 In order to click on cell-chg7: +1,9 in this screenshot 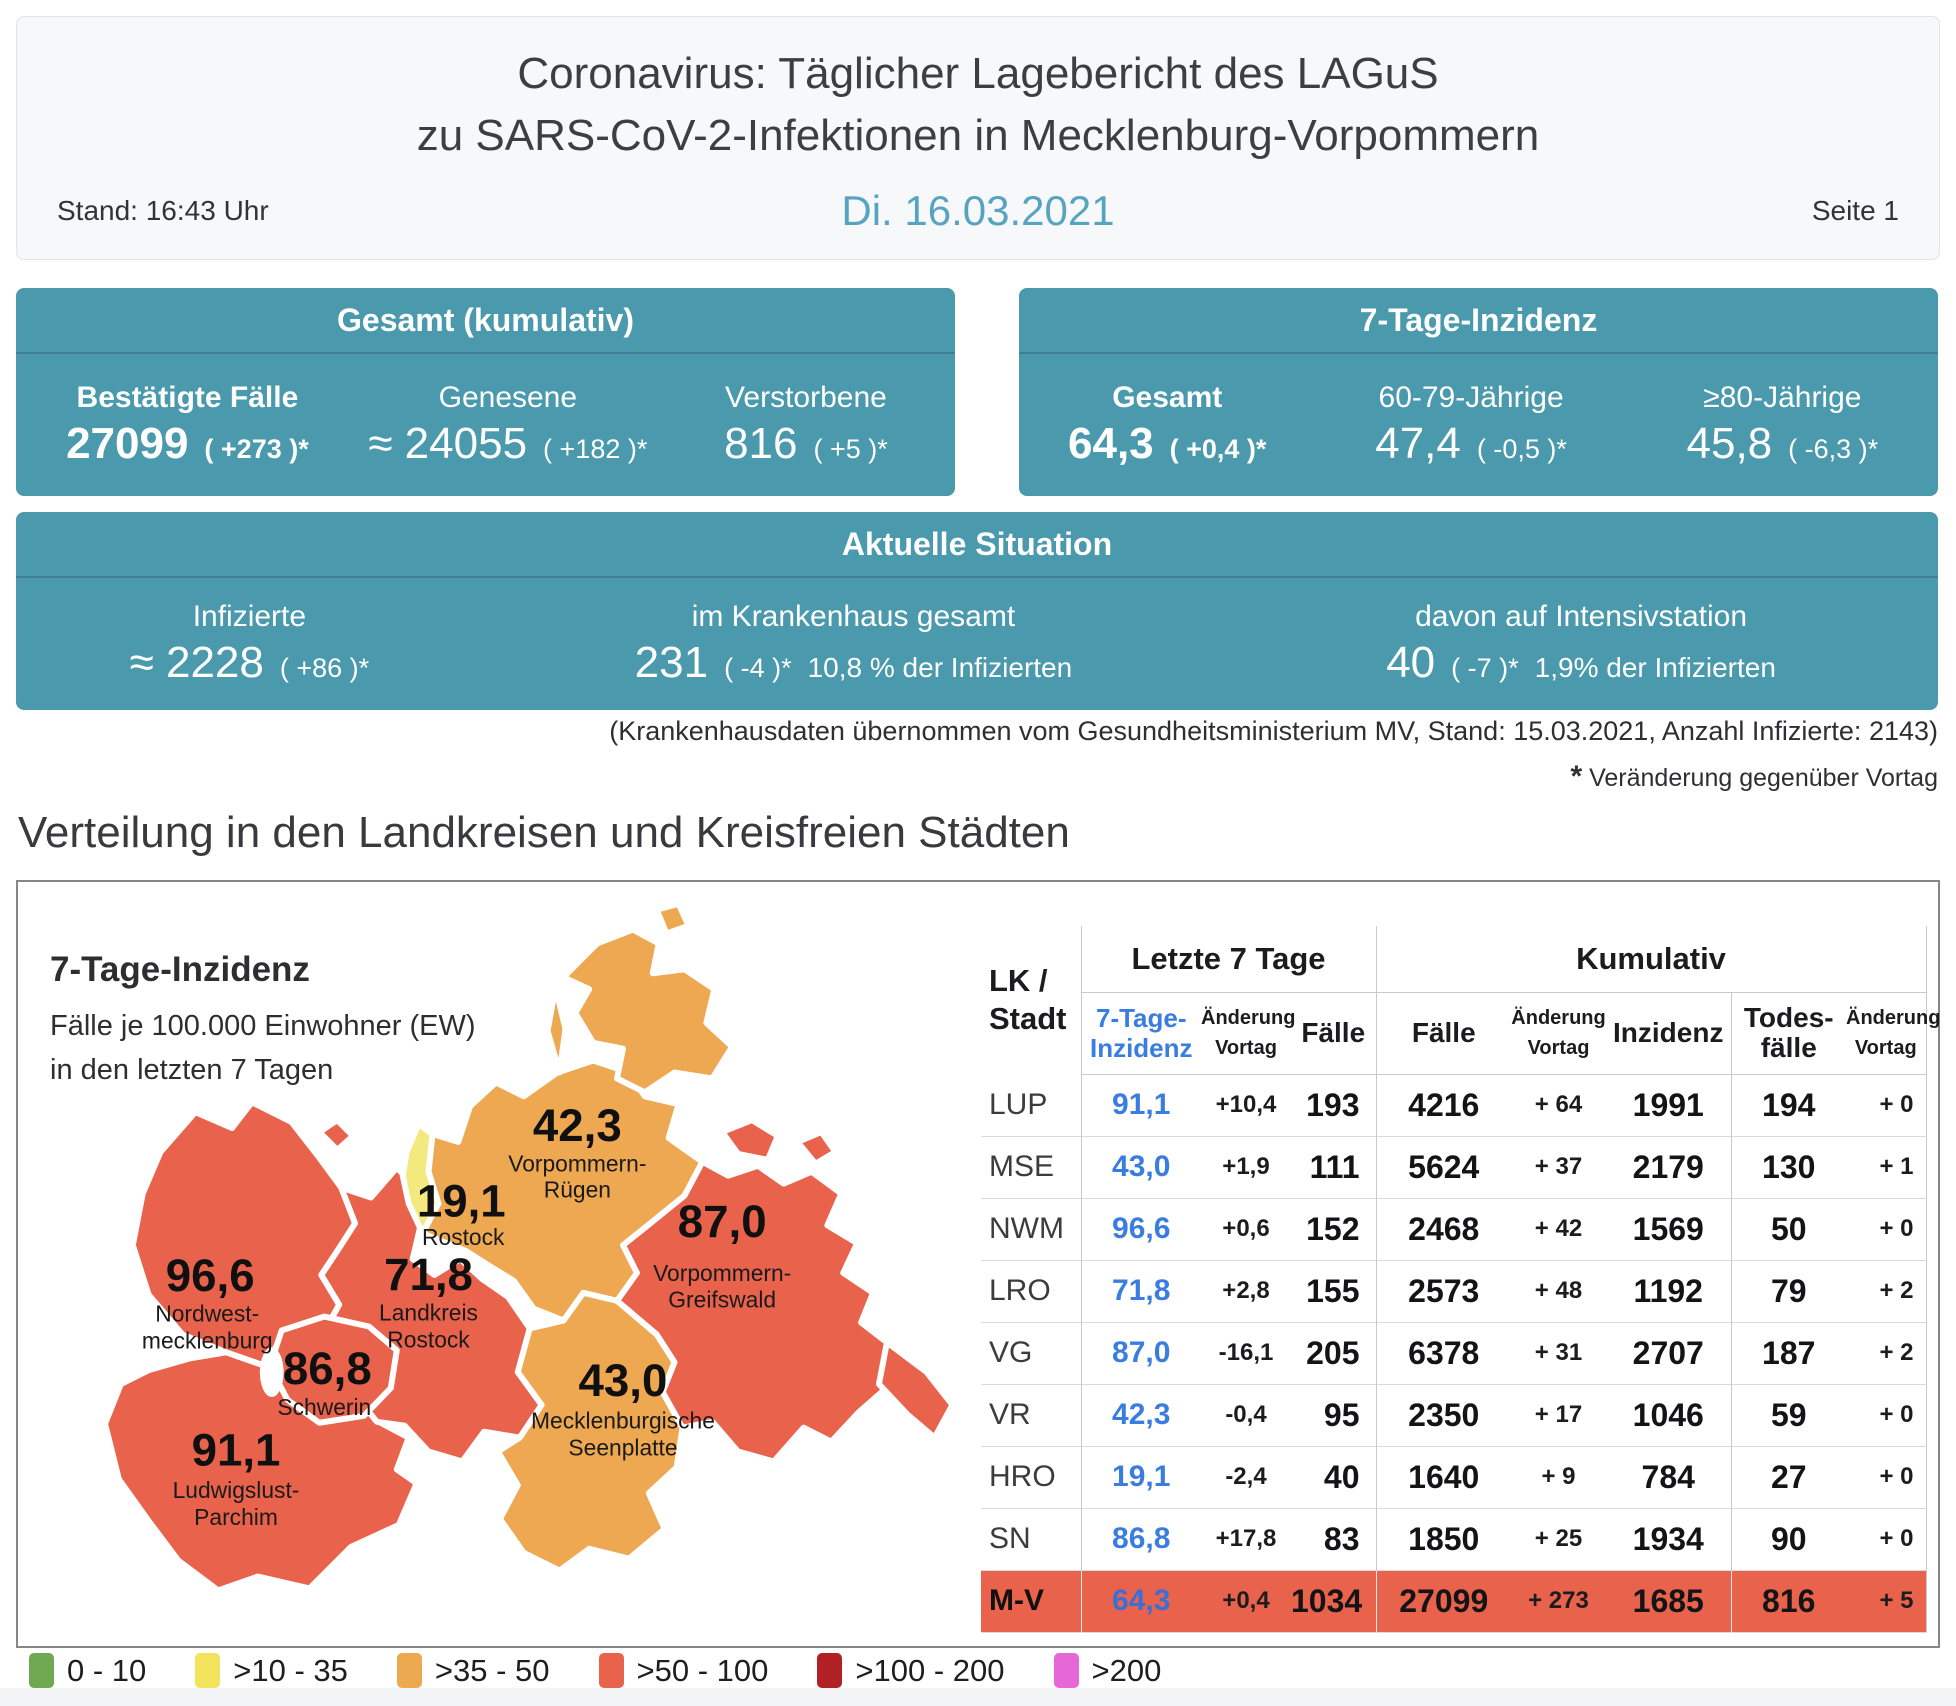, I will do `click(1246, 1166)`.